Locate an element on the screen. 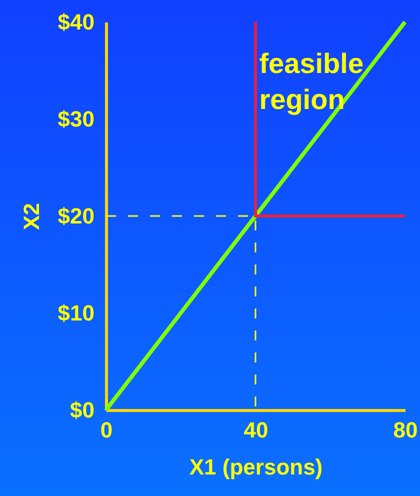 The width and height of the screenshot is (420, 496). y-tick-label: $40 is located at coordinates (76, 22).